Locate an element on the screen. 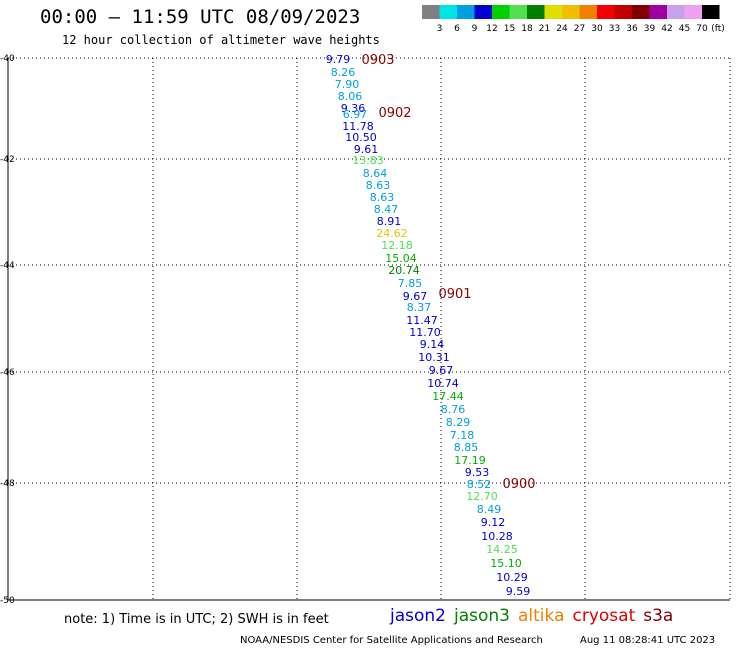 The width and height of the screenshot is (740, 650). colorbar-label: 30 is located at coordinates (597, 29).